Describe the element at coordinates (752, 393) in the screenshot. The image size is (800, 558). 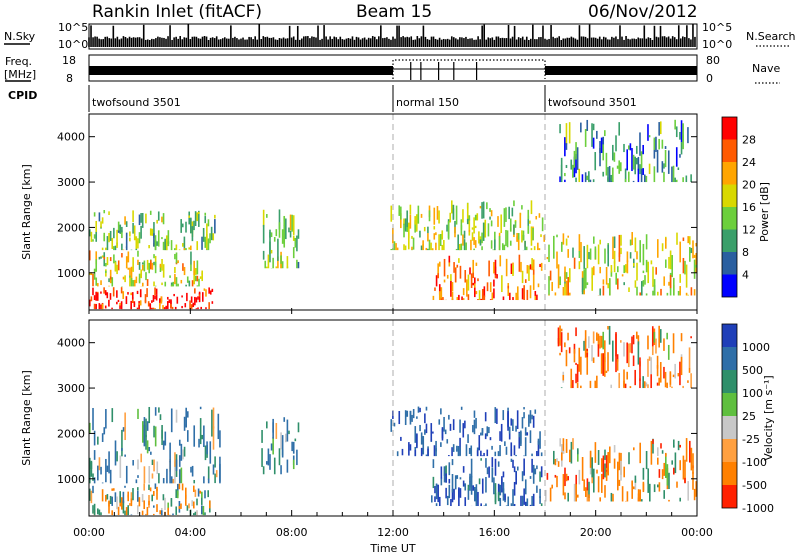
I see `colorbar-tick-label: 100` at that location.